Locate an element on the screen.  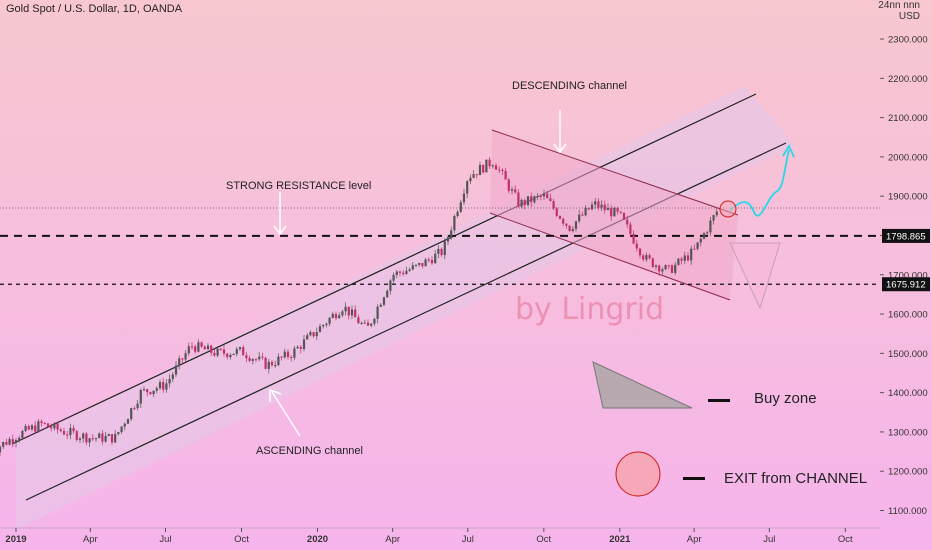
y-tick-label: 2300.000 is located at coordinates (908, 40).